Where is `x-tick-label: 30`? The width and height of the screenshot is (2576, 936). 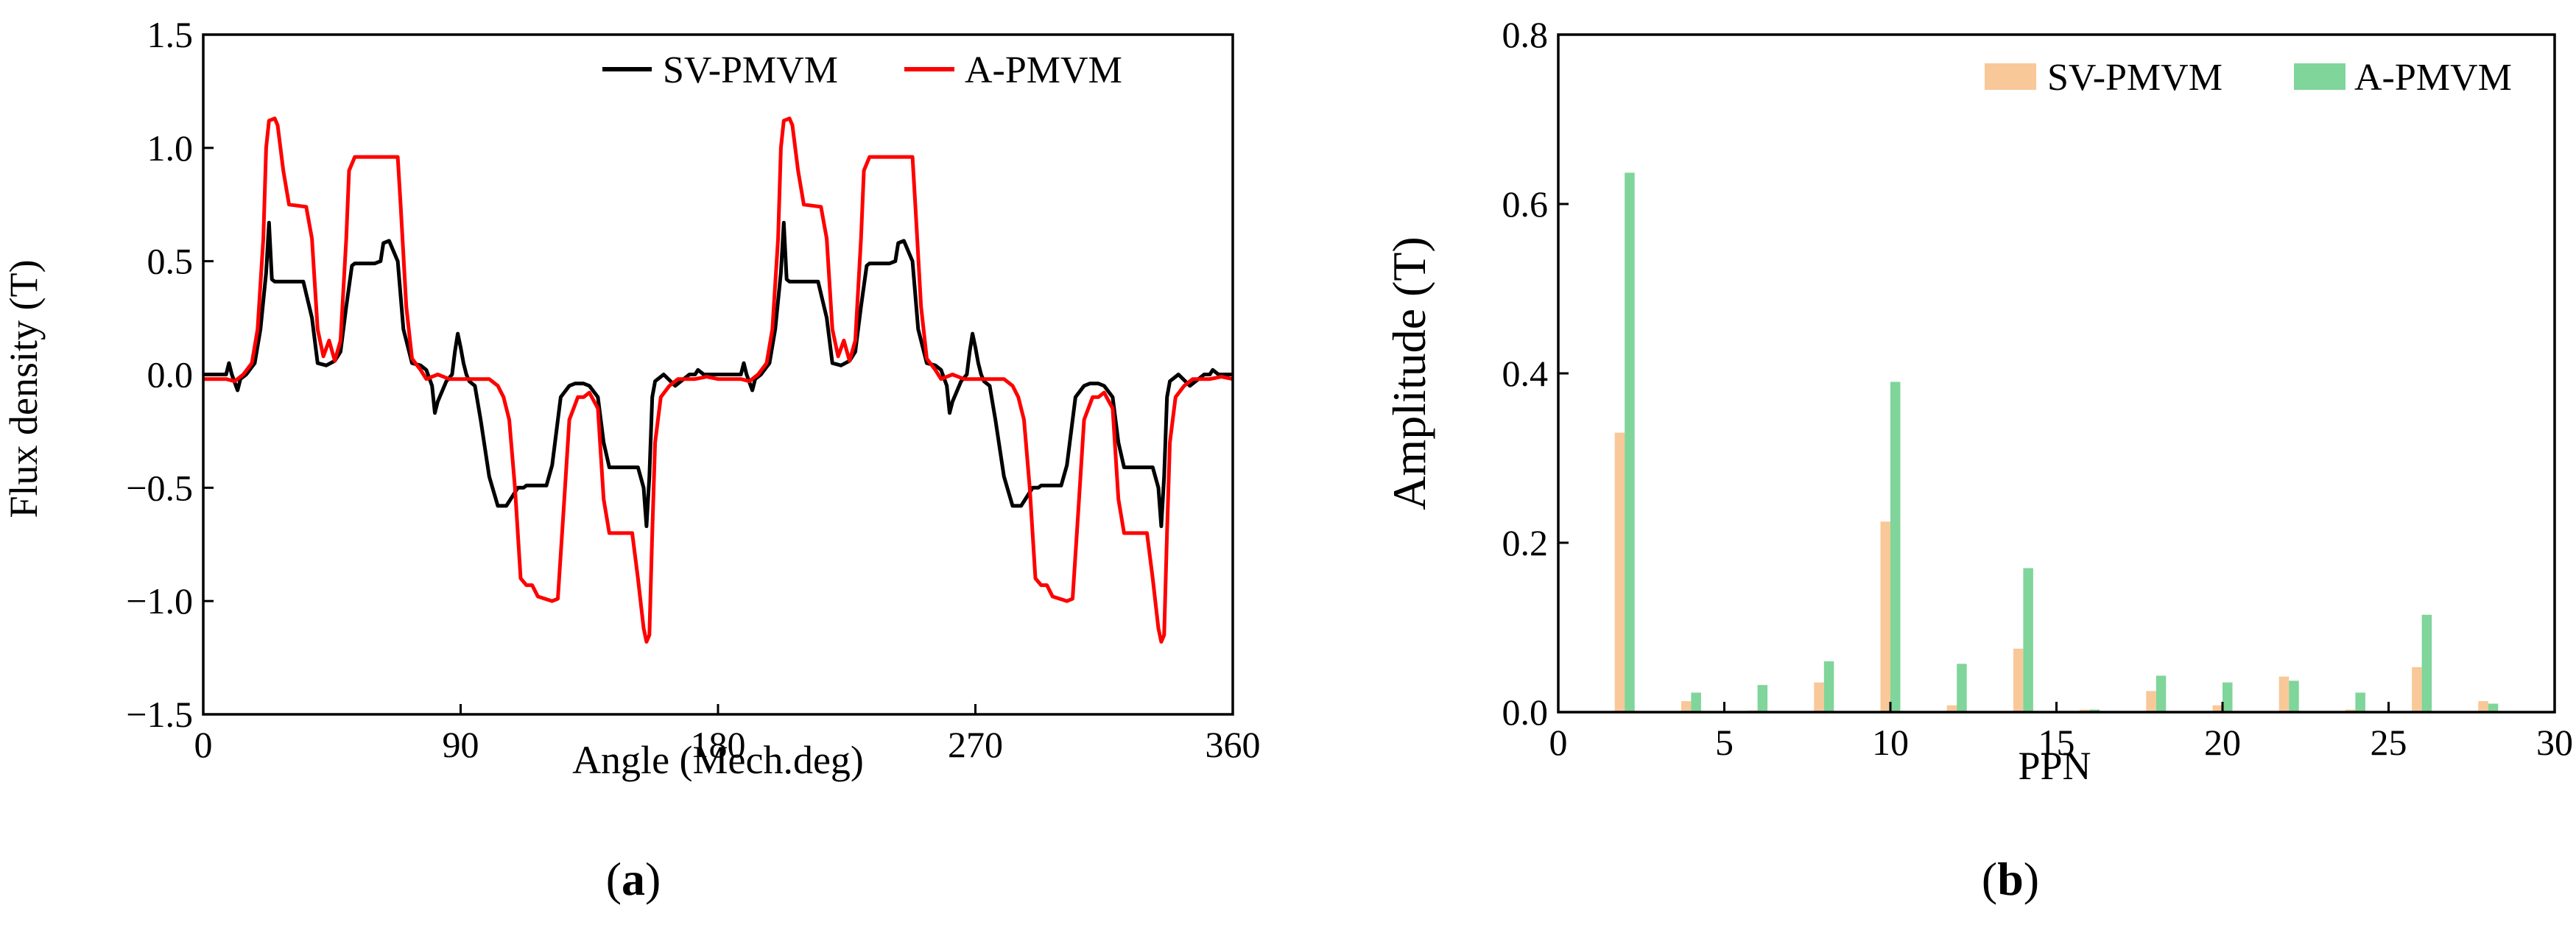
x-tick-label: 30 is located at coordinates (2554, 743).